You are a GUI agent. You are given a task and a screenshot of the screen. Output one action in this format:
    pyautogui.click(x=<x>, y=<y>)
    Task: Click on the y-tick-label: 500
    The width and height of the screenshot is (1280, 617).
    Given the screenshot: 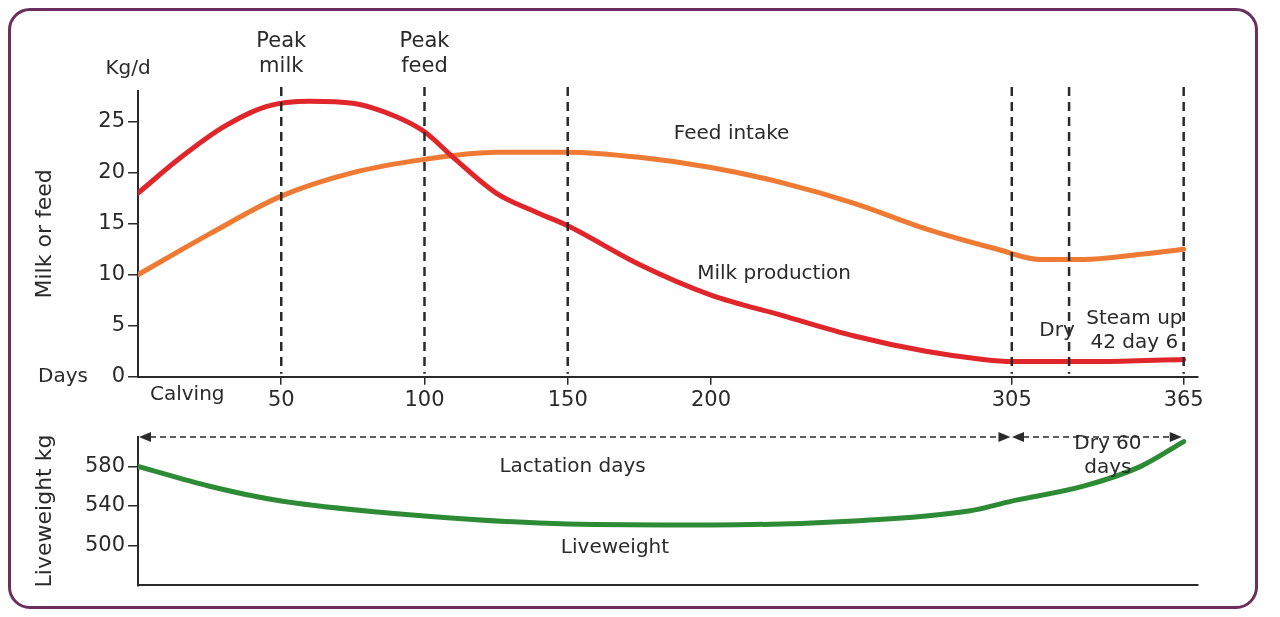 What is the action you would take?
    pyautogui.click(x=104, y=544)
    